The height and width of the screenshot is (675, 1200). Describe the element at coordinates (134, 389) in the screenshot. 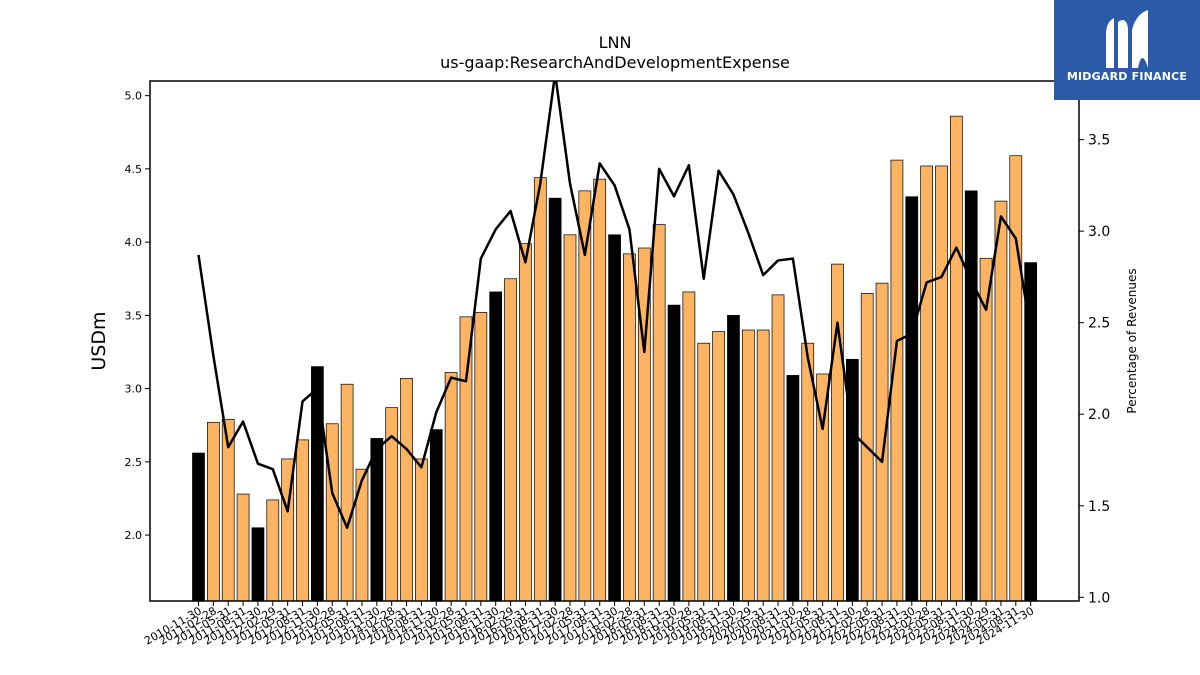

I see `y-tick-label: 3.0` at that location.